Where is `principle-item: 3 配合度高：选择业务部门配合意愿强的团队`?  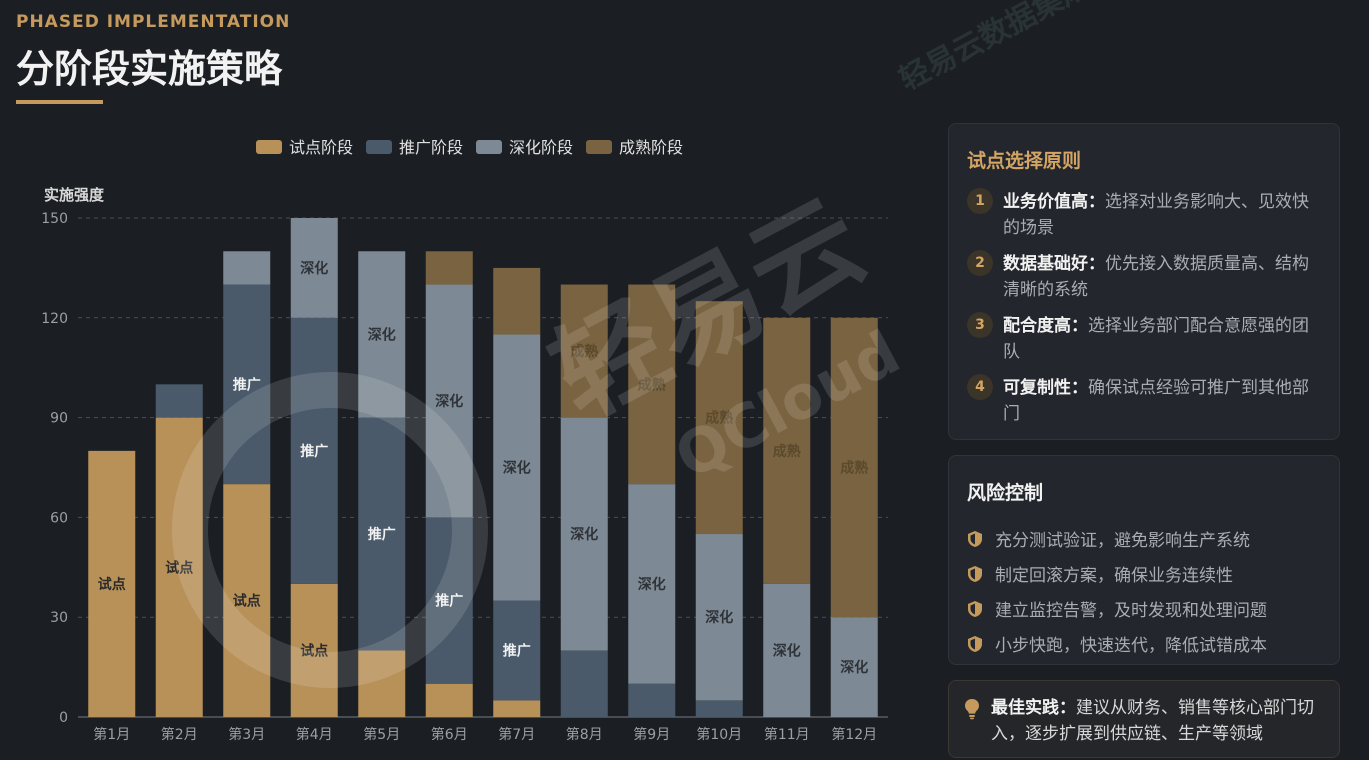
principle-item: 3 配合度高：选择业务部门配合意愿强的团队 is located at coordinates (1144, 338).